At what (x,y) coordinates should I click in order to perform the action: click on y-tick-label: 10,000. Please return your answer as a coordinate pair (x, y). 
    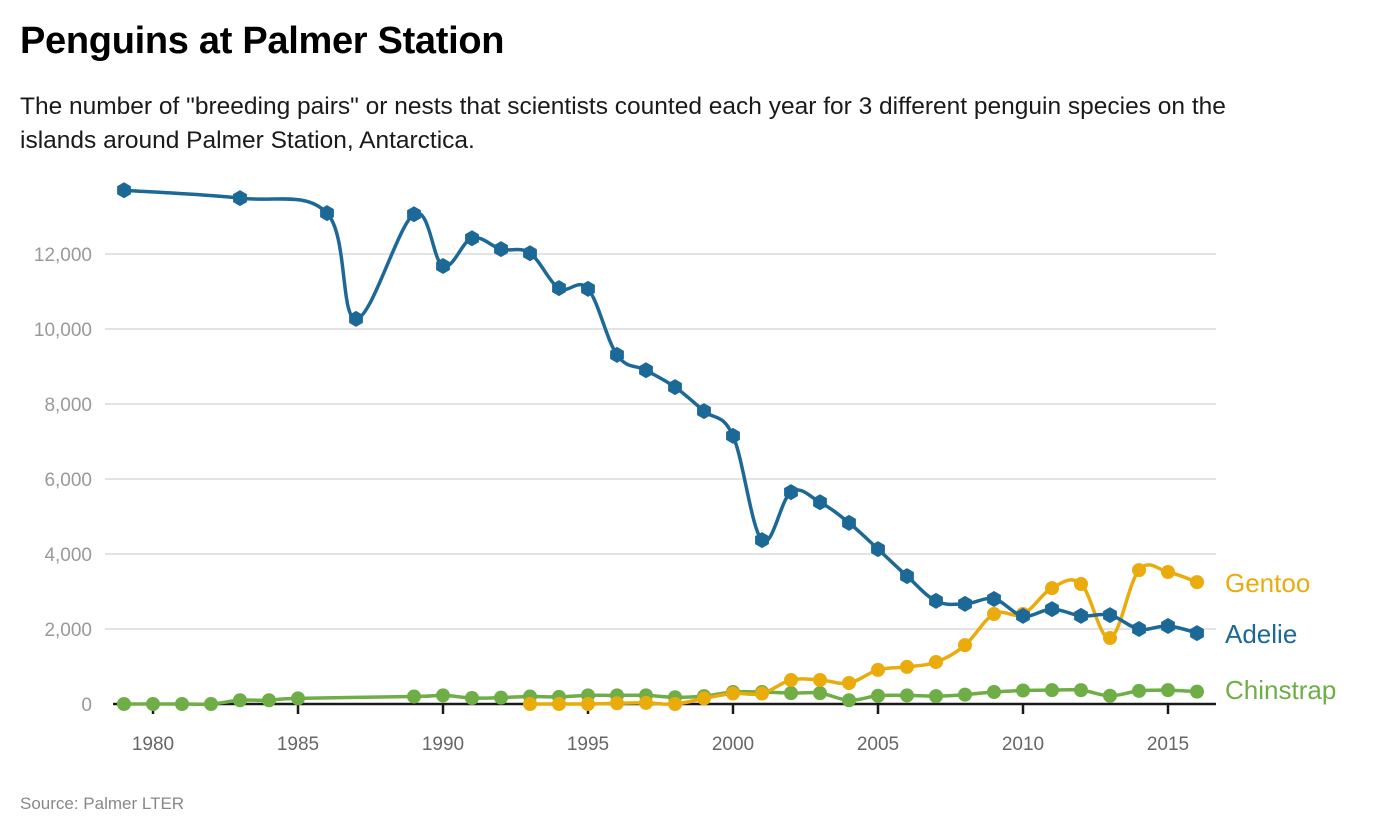
    Looking at the image, I should click on (63, 330).